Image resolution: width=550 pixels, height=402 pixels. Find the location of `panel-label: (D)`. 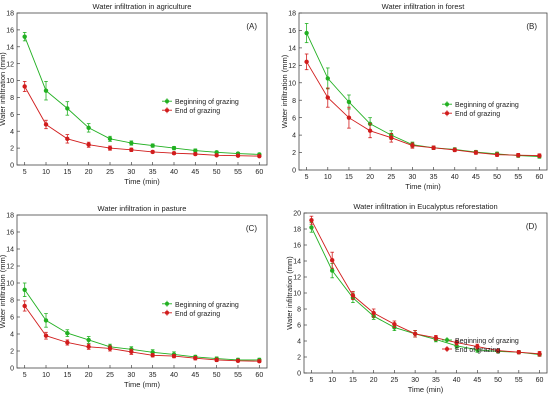

panel-label: (D) is located at coordinates (531, 226).